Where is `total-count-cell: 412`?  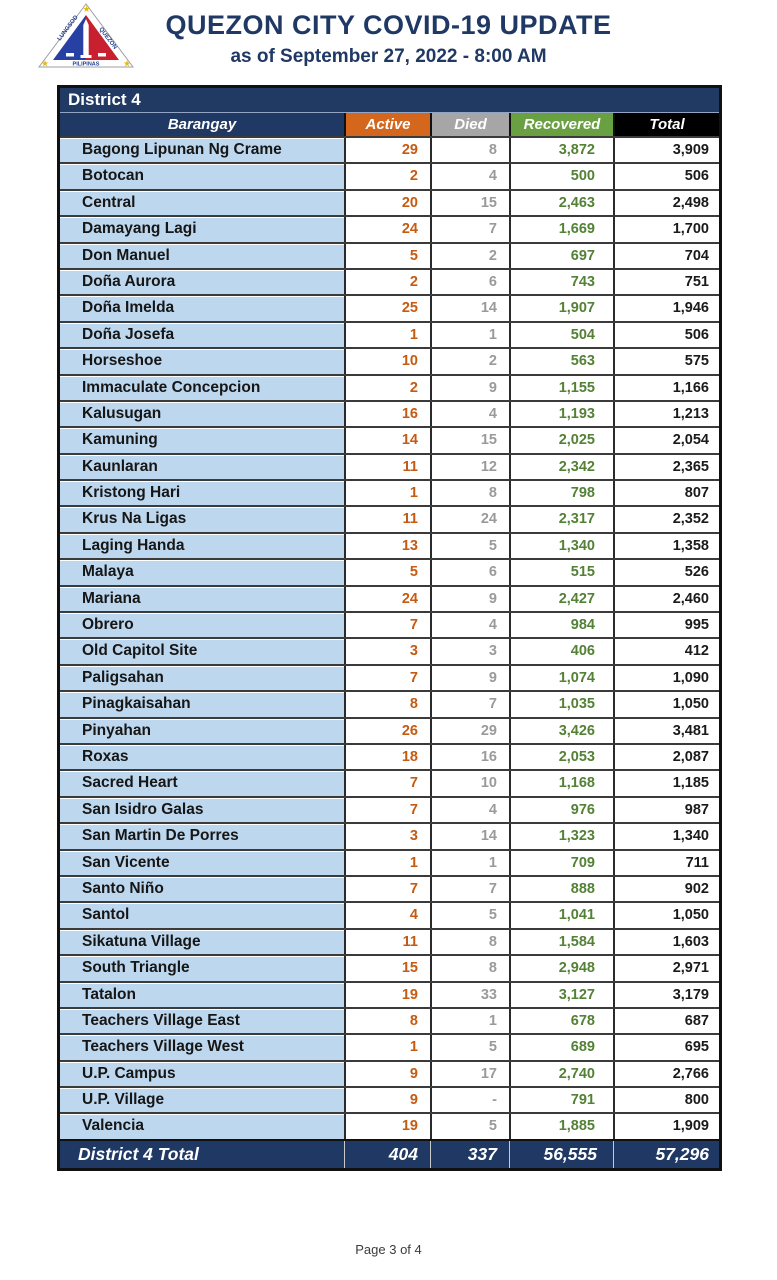 total-count-cell: 412 is located at coordinates (666, 651).